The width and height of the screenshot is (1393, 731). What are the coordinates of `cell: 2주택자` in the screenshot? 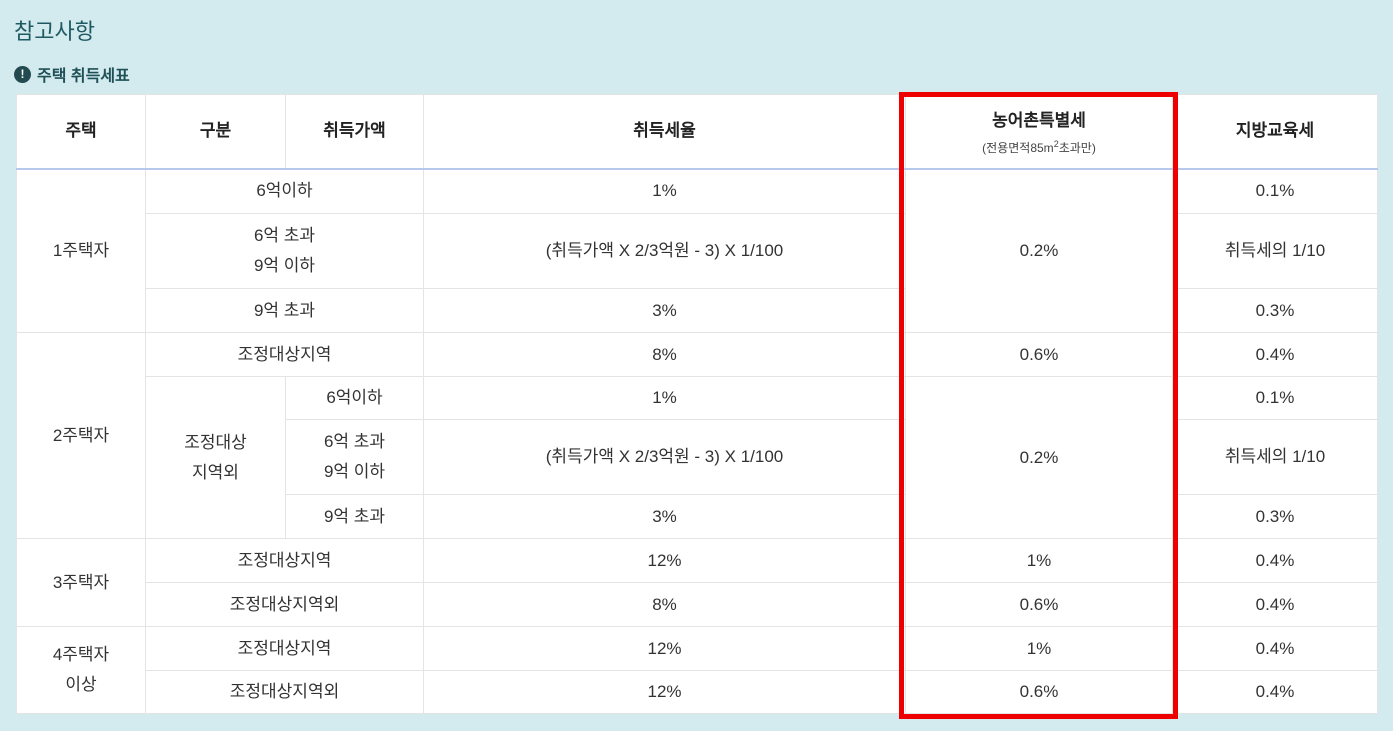 It's located at (81, 435).